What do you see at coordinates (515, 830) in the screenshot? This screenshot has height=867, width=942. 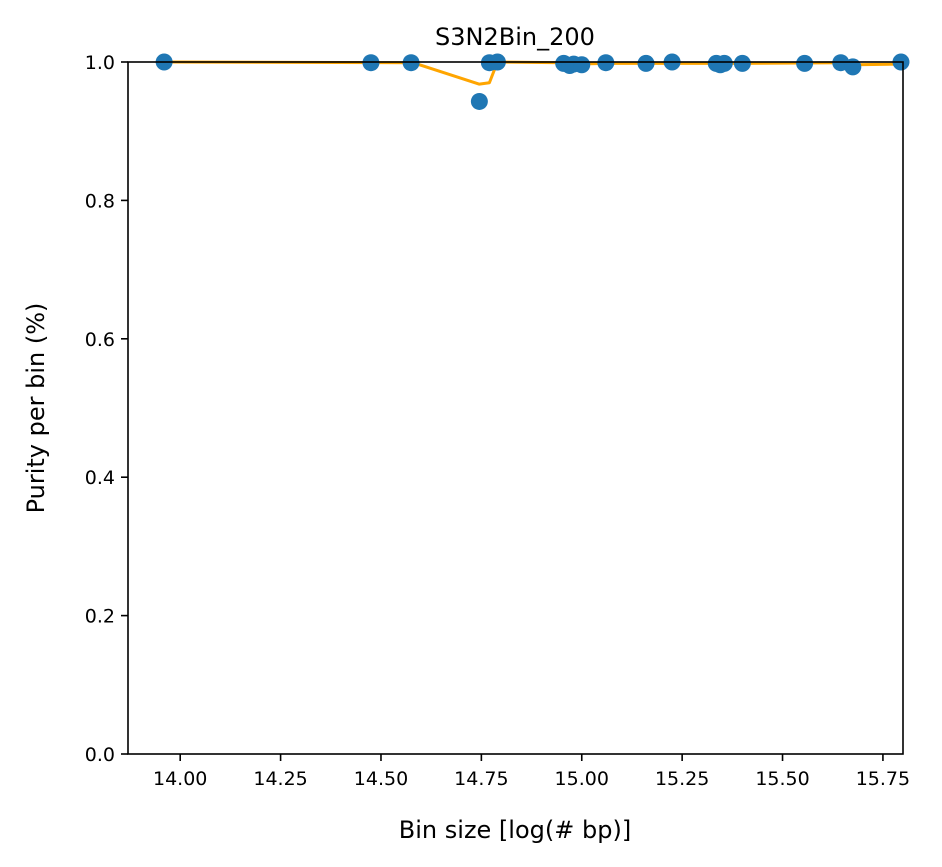 I see `x-axis-label: Bin size [log(# bp)]` at bounding box center [515, 830].